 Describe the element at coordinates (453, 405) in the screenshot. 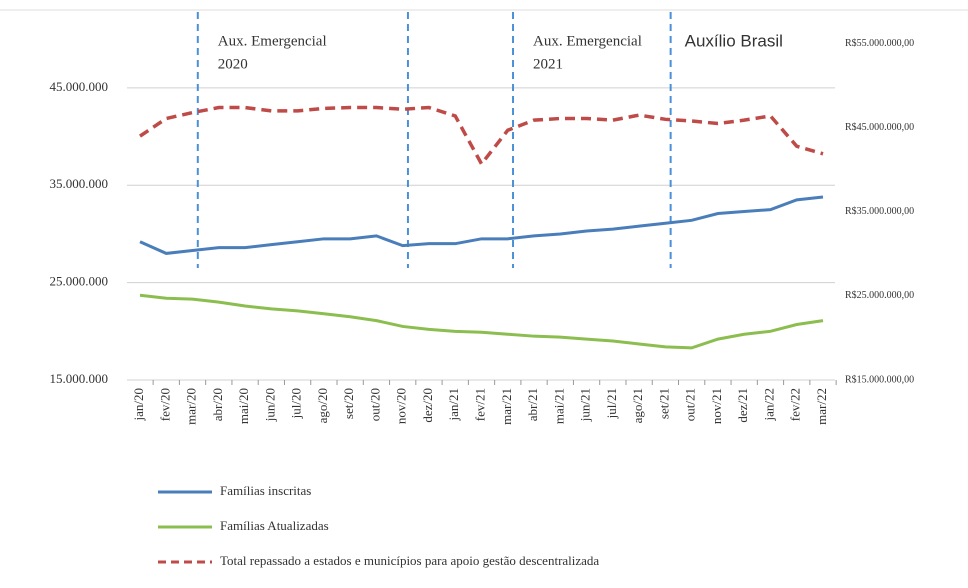

I see `x-tick-label: jan/21` at that location.